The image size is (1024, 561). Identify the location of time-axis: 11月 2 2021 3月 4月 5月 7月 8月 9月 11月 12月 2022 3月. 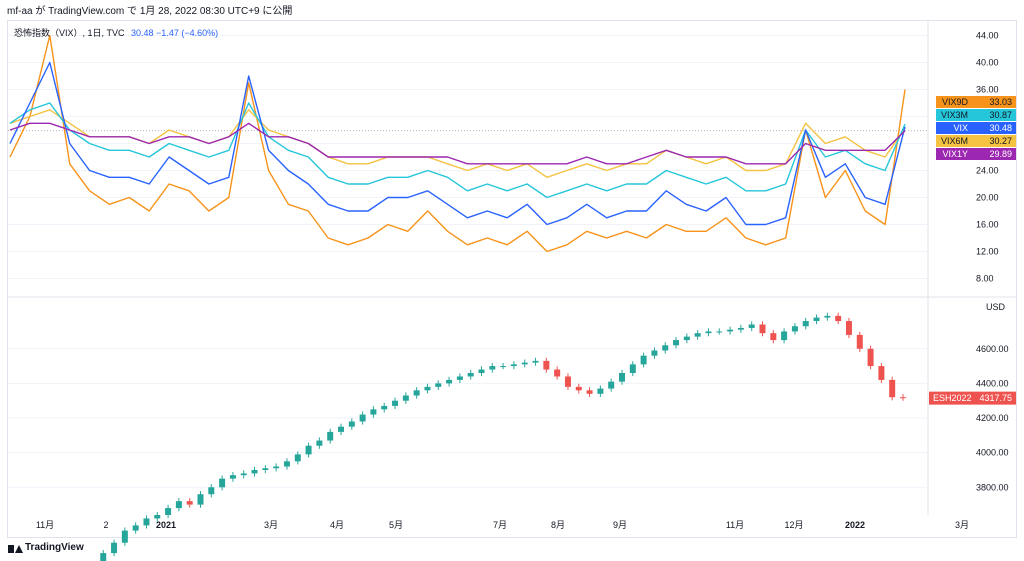
(502, 525).